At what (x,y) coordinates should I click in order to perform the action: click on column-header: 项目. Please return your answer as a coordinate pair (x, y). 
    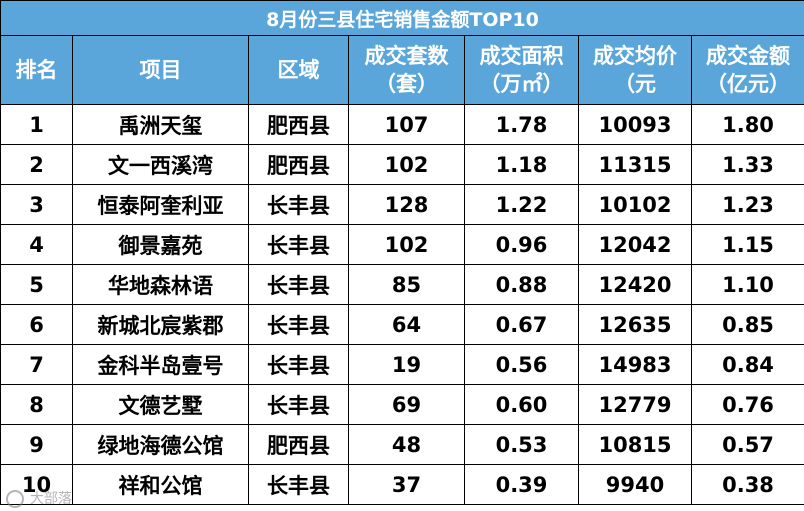
    Looking at the image, I should click on (160, 70).